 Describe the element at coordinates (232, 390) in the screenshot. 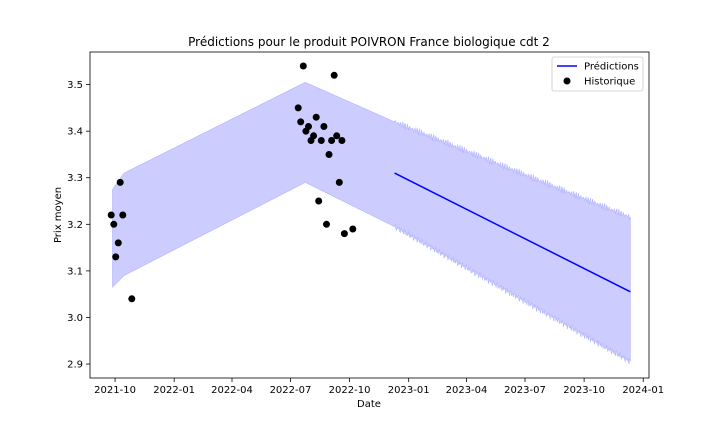

I see `x-tick-label: 2022-04` at that location.